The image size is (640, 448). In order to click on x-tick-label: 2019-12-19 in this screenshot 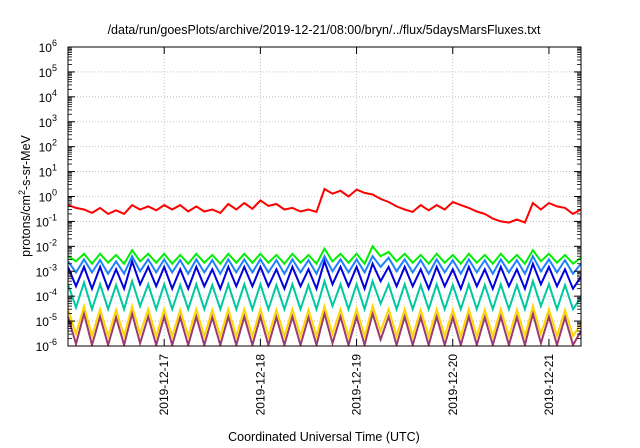, I will do `click(357, 385)`.